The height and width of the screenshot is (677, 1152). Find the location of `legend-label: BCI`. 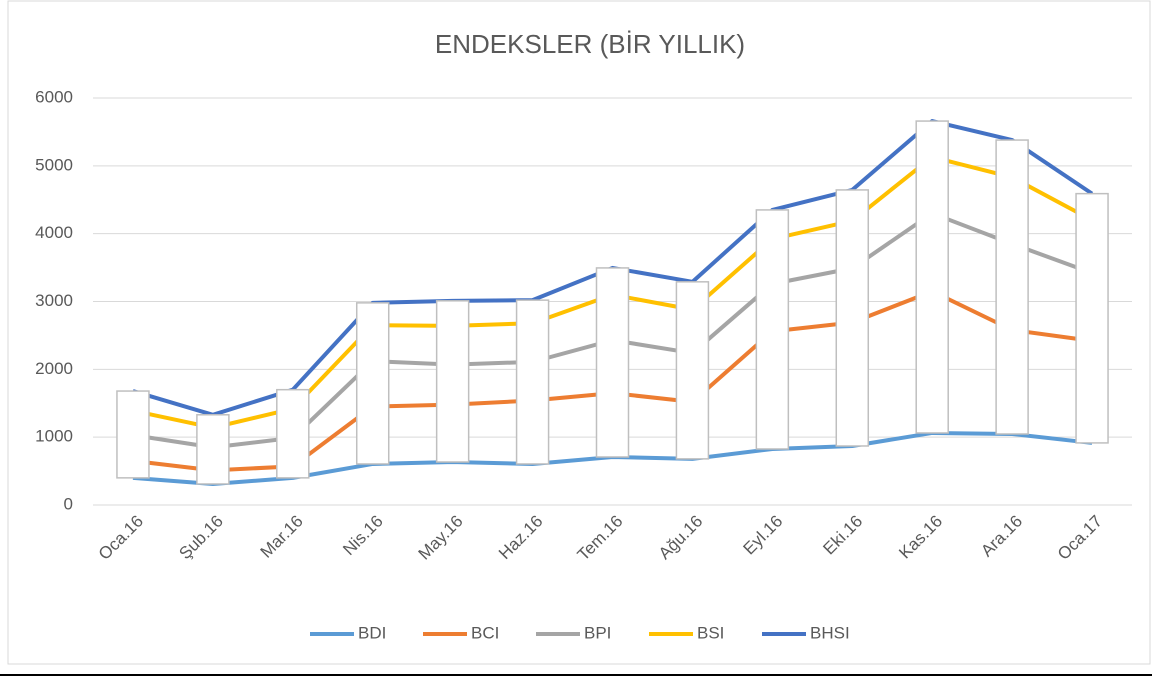

legend-label: BCI is located at coordinates (485, 632).